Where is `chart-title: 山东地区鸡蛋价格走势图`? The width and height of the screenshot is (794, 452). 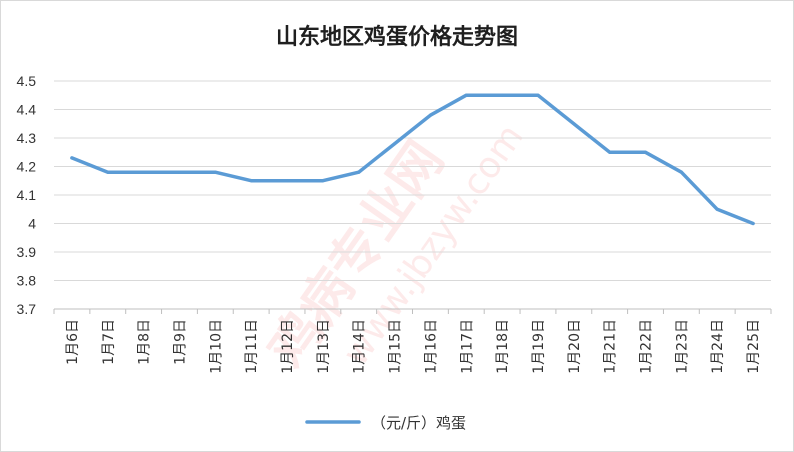 chart-title: 山东地区鸡蛋价格走势图 is located at coordinates (396, 37).